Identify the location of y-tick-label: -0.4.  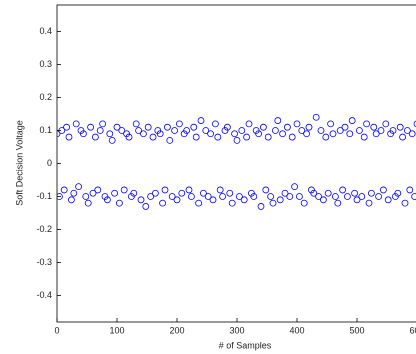
(44, 295).